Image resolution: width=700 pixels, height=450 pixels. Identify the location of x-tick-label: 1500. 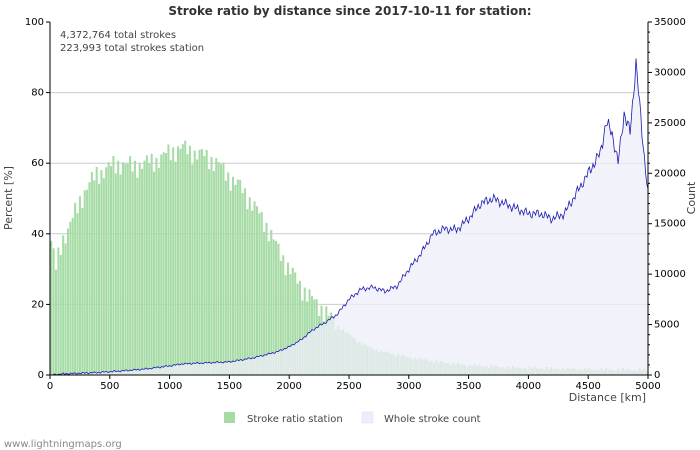
(229, 386).